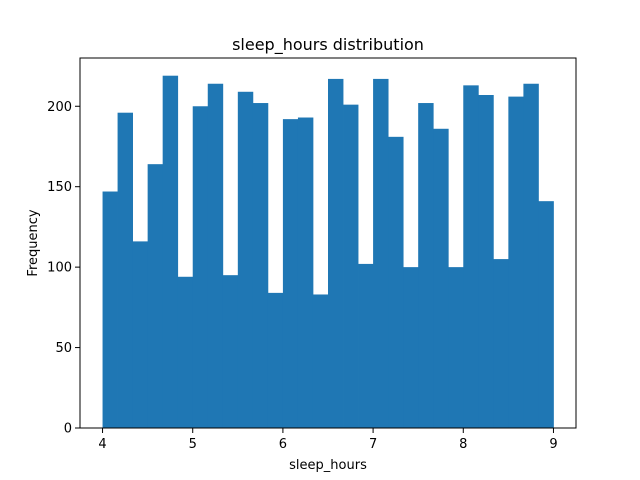  What do you see at coordinates (328, 465) in the screenshot?
I see `x-axis-label: sleep_hours` at bounding box center [328, 465].